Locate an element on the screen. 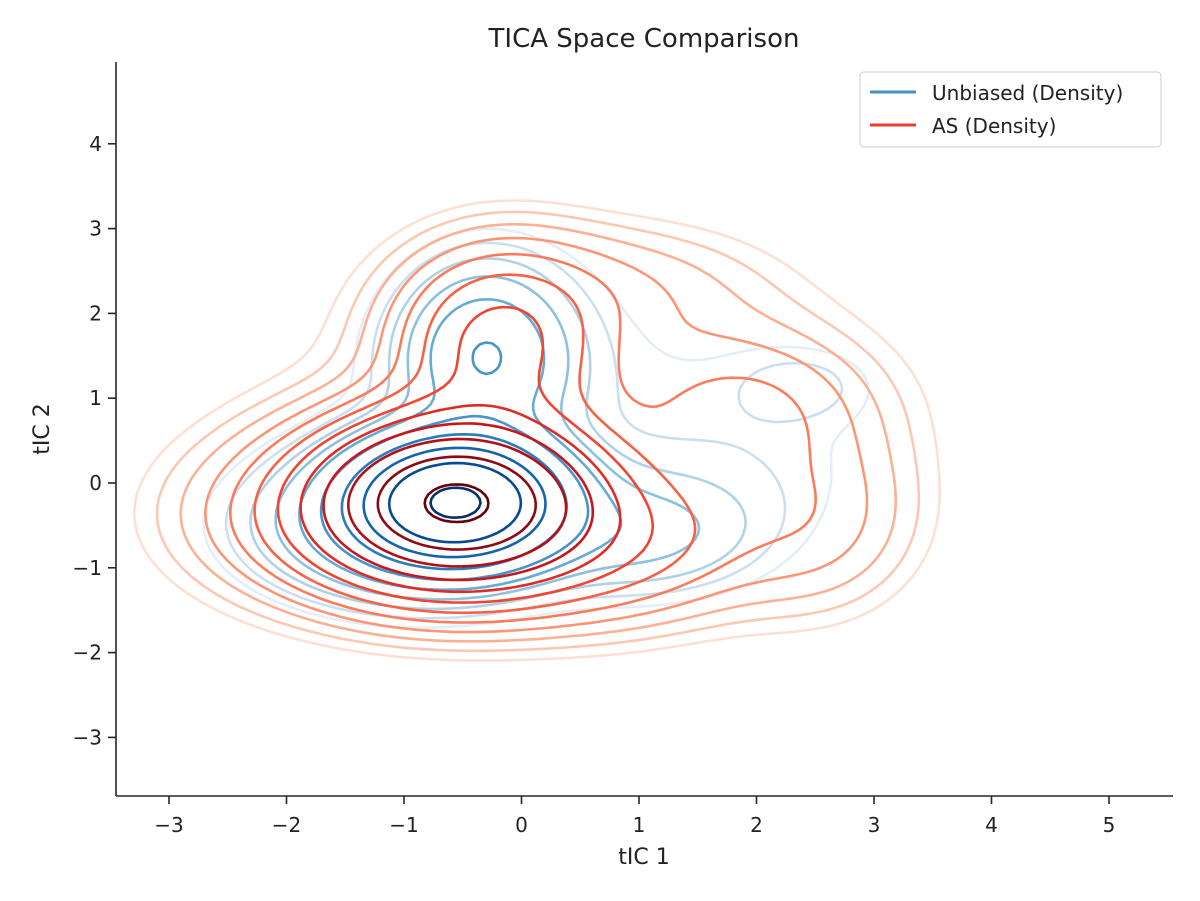  y-tick-label: 0 is located at coordinates (95, 483).